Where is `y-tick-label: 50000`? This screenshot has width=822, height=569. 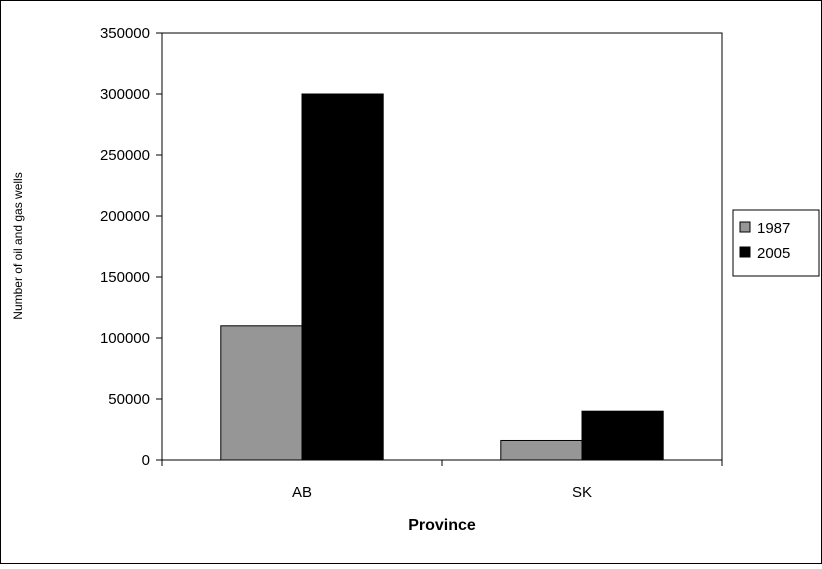 y-tick-label: 50000 is located at coordinates (129, 399).